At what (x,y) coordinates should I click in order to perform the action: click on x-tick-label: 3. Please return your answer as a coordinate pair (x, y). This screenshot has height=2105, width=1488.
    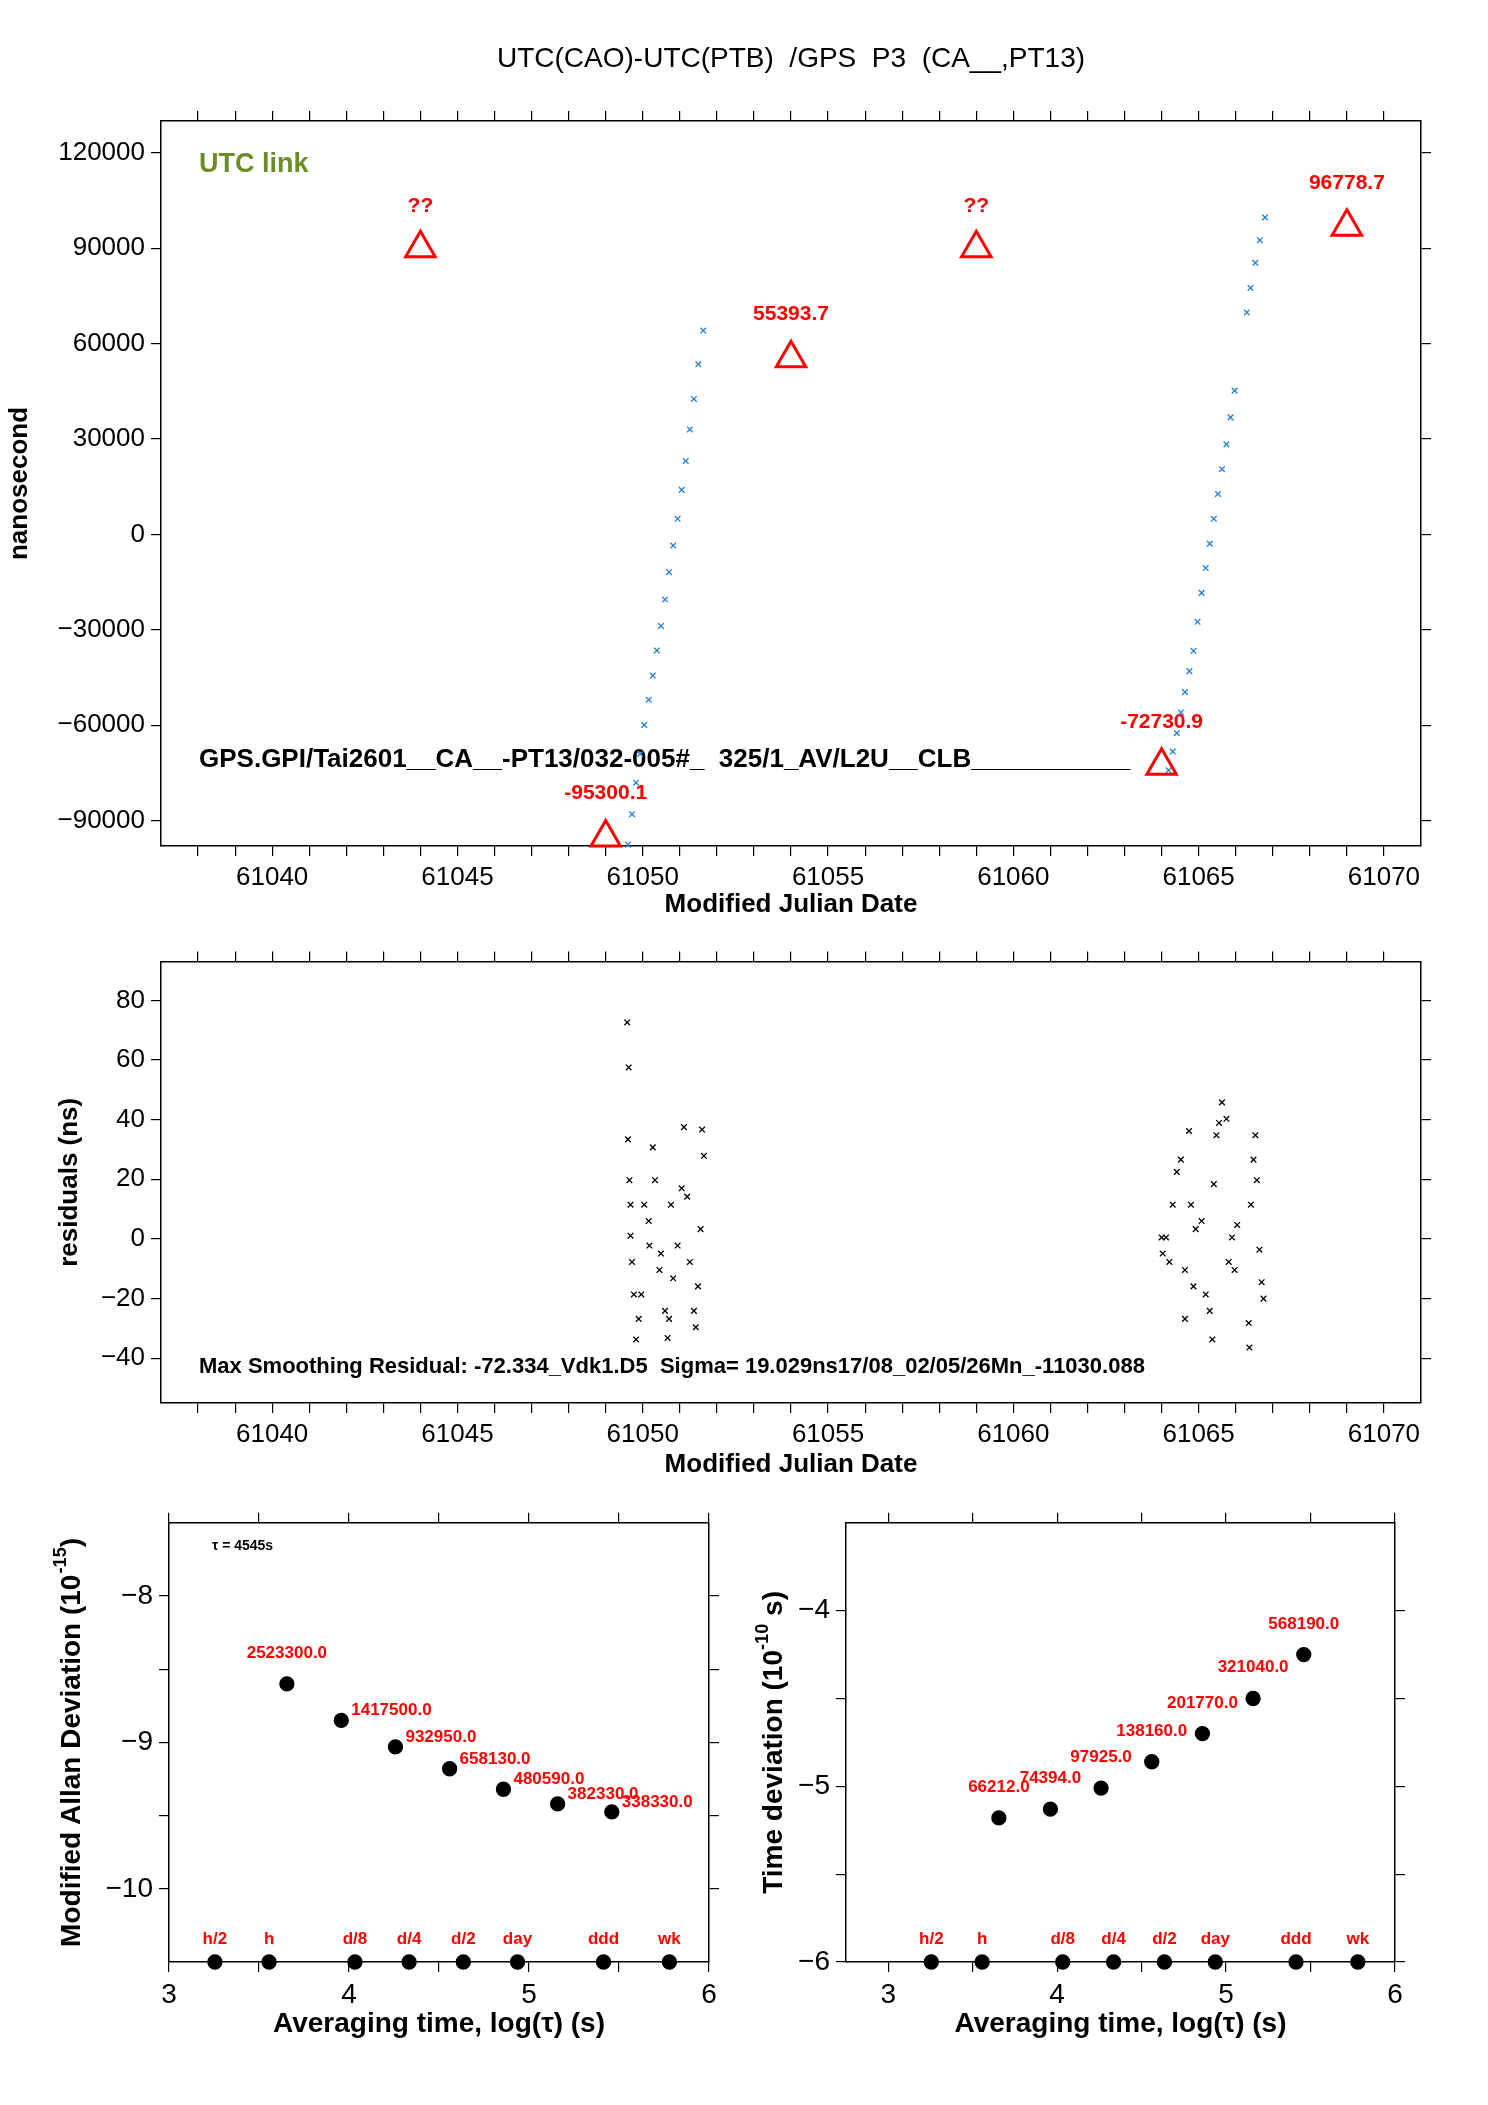
    Looking at the image, I should click on (888, 1993).